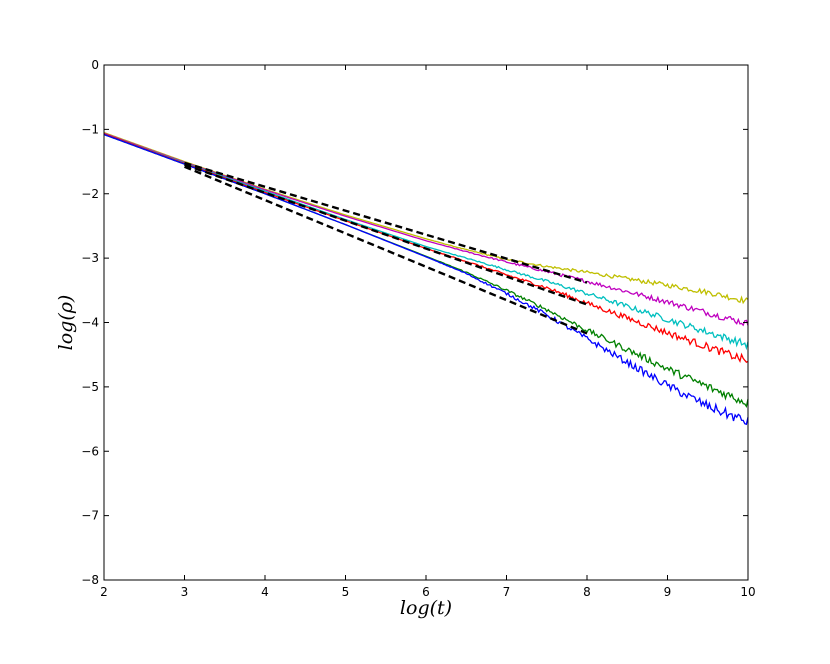  What do you see at coordinates (66, 323) in the screenshot?
I see `y-axis-label: log(ρ)` at bounding box center [66, 323].